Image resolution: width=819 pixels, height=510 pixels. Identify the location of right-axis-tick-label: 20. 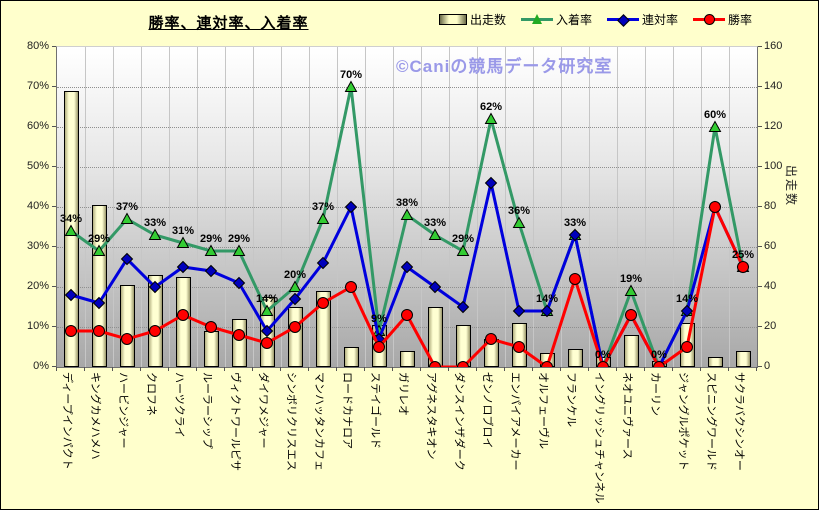
(770, 326).